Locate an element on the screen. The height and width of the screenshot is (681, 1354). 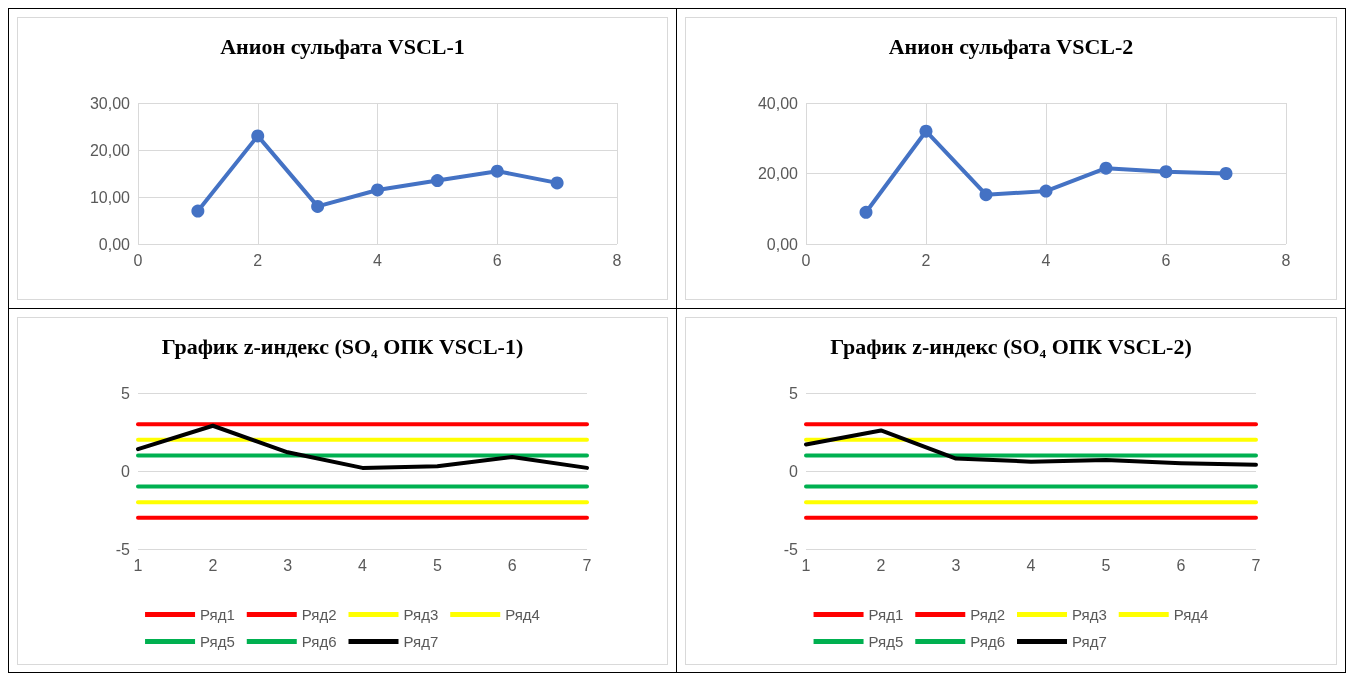
chart-title: Анион сульфата VSCL-2 is located at coordinates (1011, 46).